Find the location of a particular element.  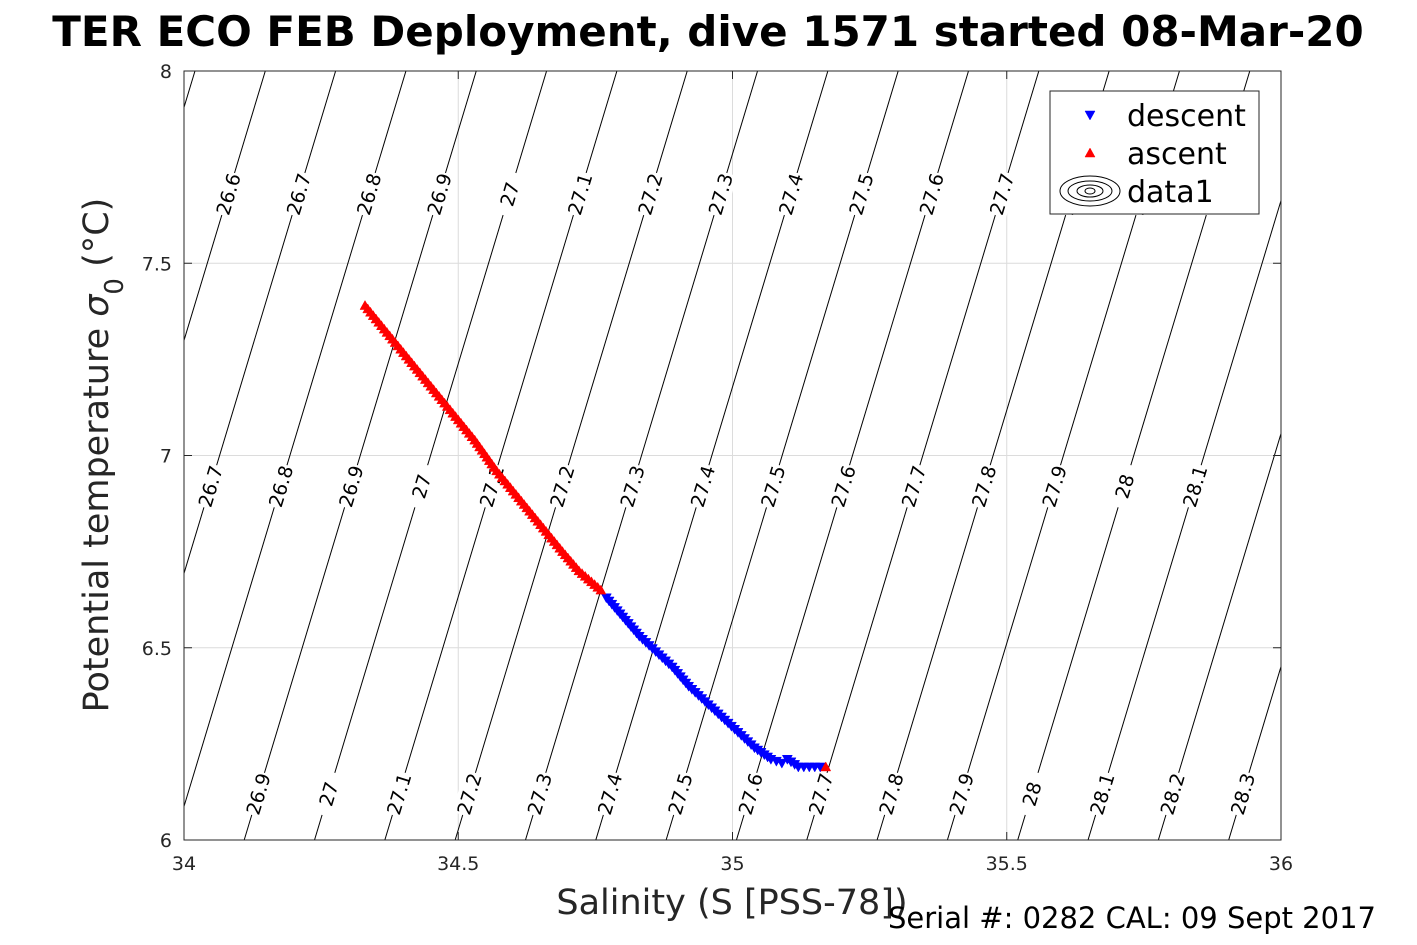

legend-box is located at coordinates (1154, 152).